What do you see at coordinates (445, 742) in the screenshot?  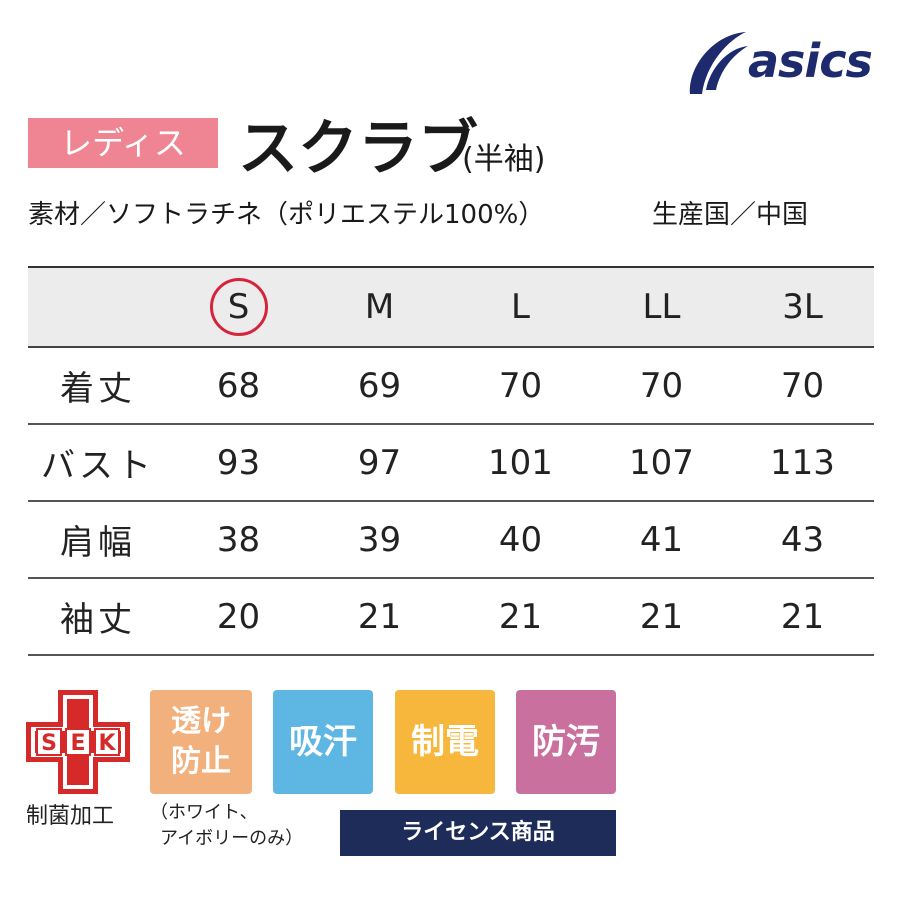 I see `feature-badge-antistatic: 制電` at bounding box center [445, 742].